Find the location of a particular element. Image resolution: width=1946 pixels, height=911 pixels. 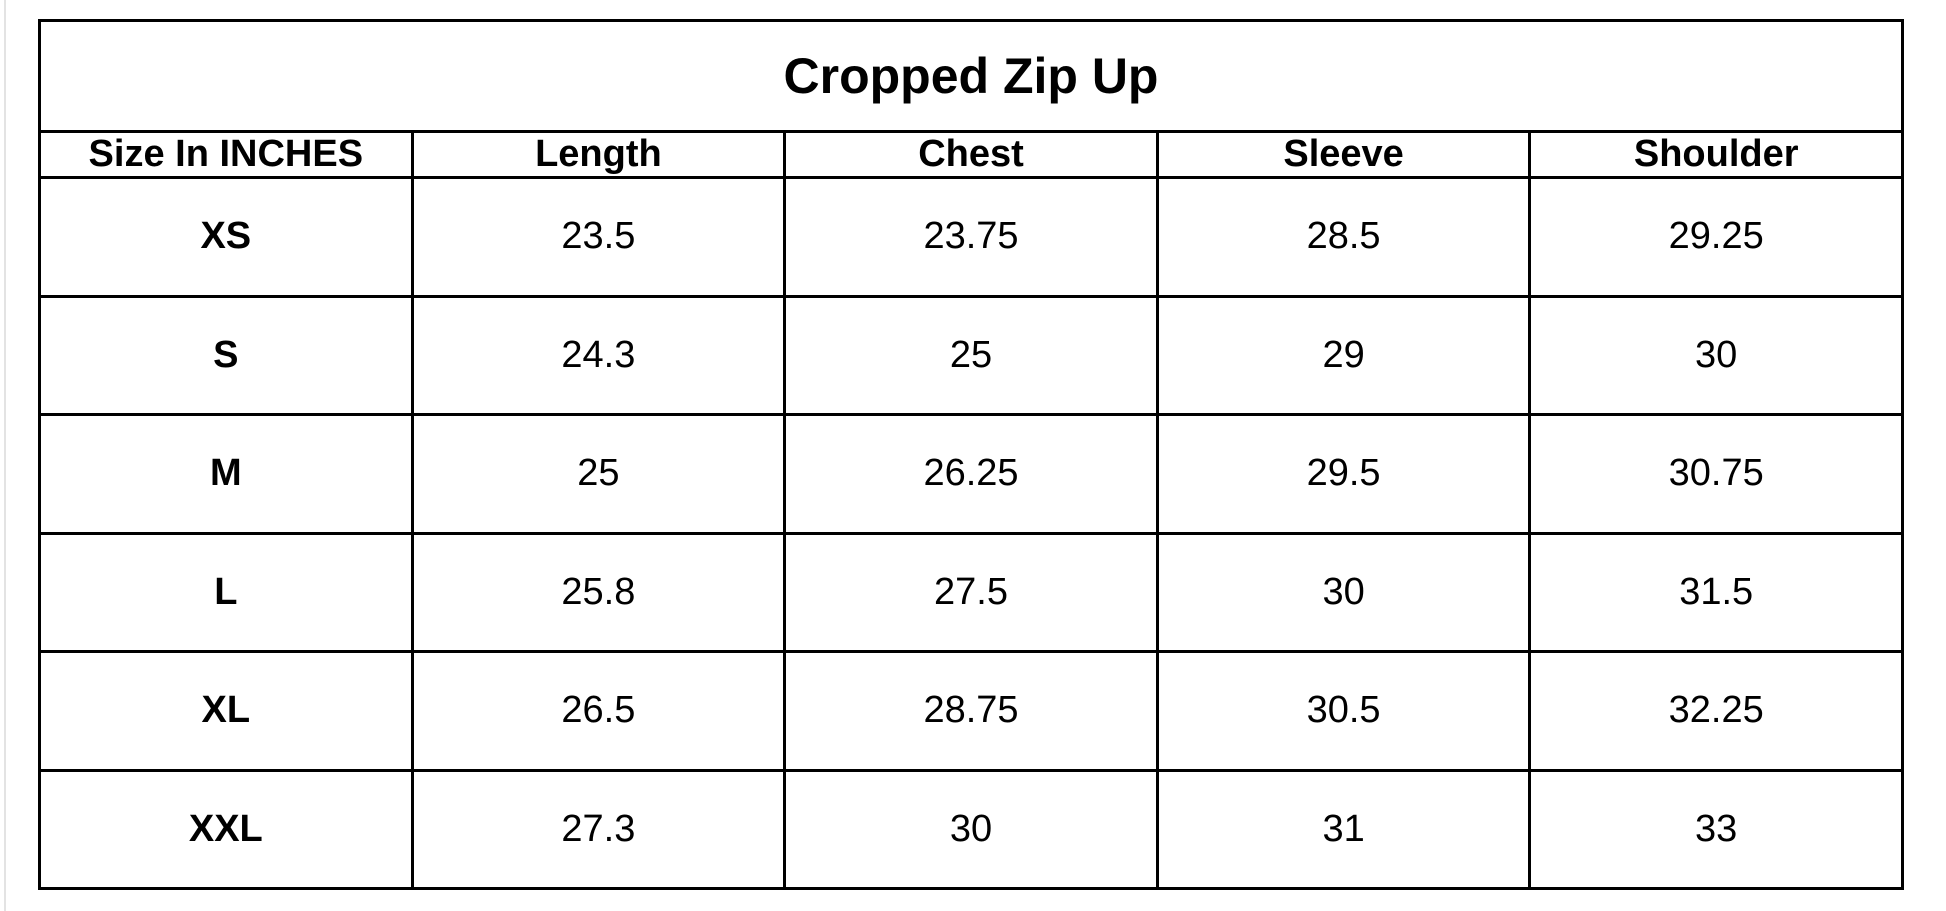

measurement: 27.5 is located at coordinates (971, 592).